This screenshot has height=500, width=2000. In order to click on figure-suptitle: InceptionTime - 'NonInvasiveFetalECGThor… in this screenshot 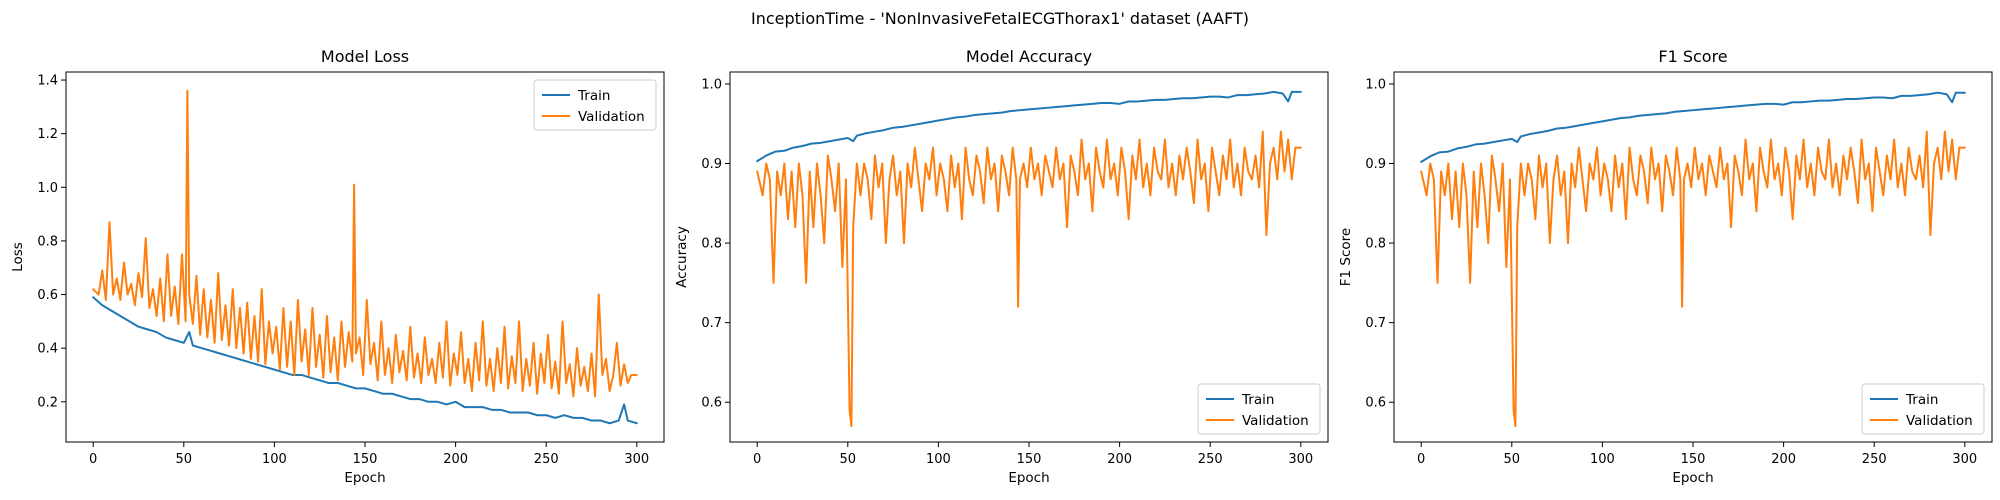, I will do `click(1000, 18)`.